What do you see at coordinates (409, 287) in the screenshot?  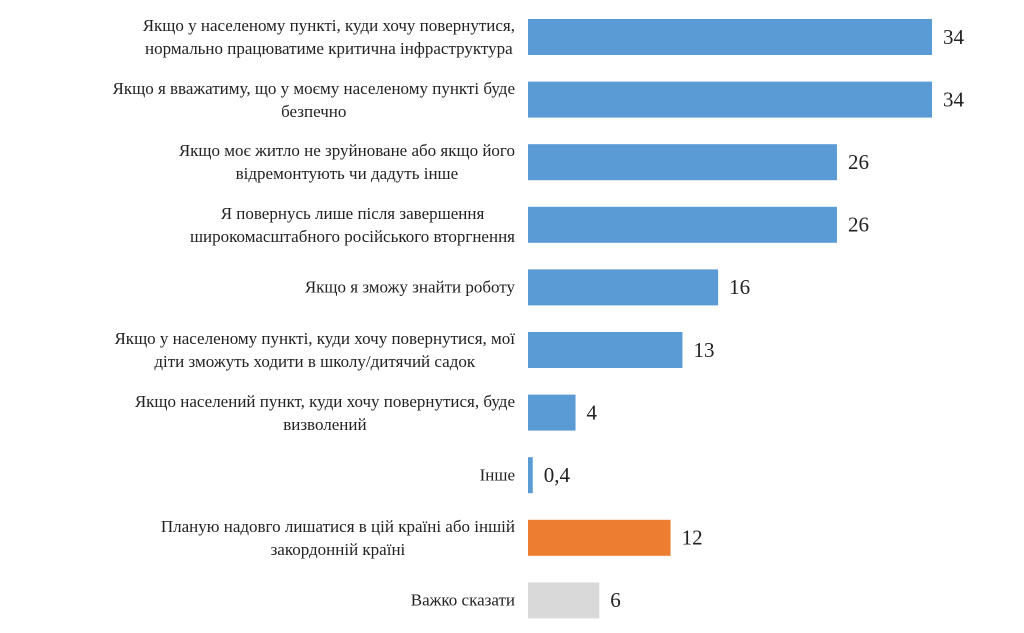 I see `category-label: Якщо я зможу знайти роботу` at bounding box center [409, 287].